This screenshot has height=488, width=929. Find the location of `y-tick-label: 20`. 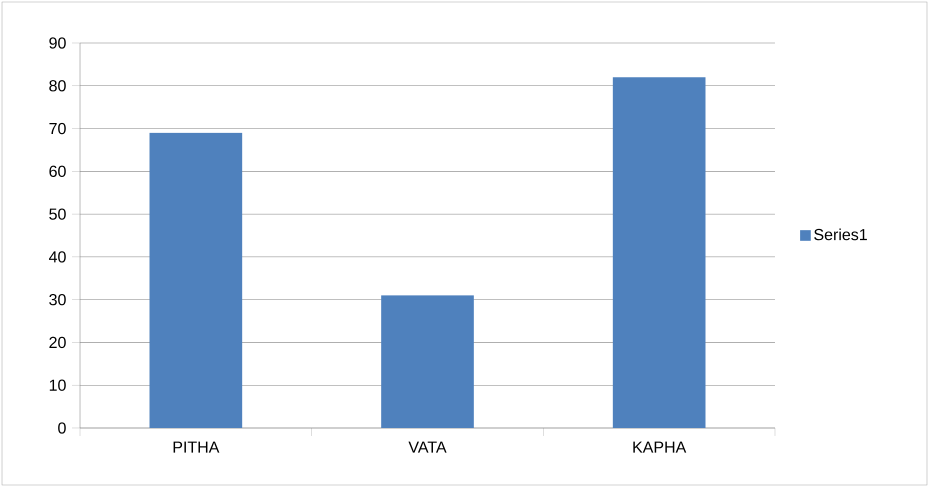

y-tick-label: 20 is located at coordinates (57, 342).